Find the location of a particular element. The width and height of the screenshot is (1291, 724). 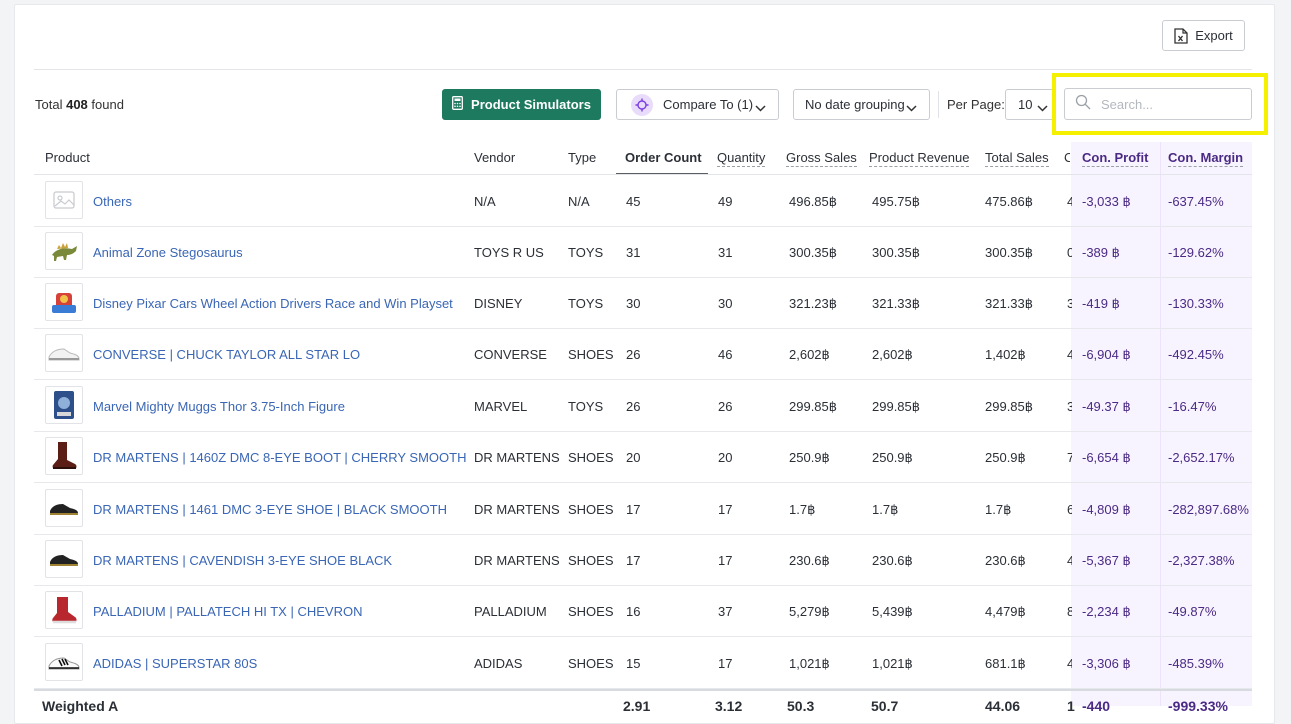

cell-truncated: 8 is located at coordinates (1069, 611).